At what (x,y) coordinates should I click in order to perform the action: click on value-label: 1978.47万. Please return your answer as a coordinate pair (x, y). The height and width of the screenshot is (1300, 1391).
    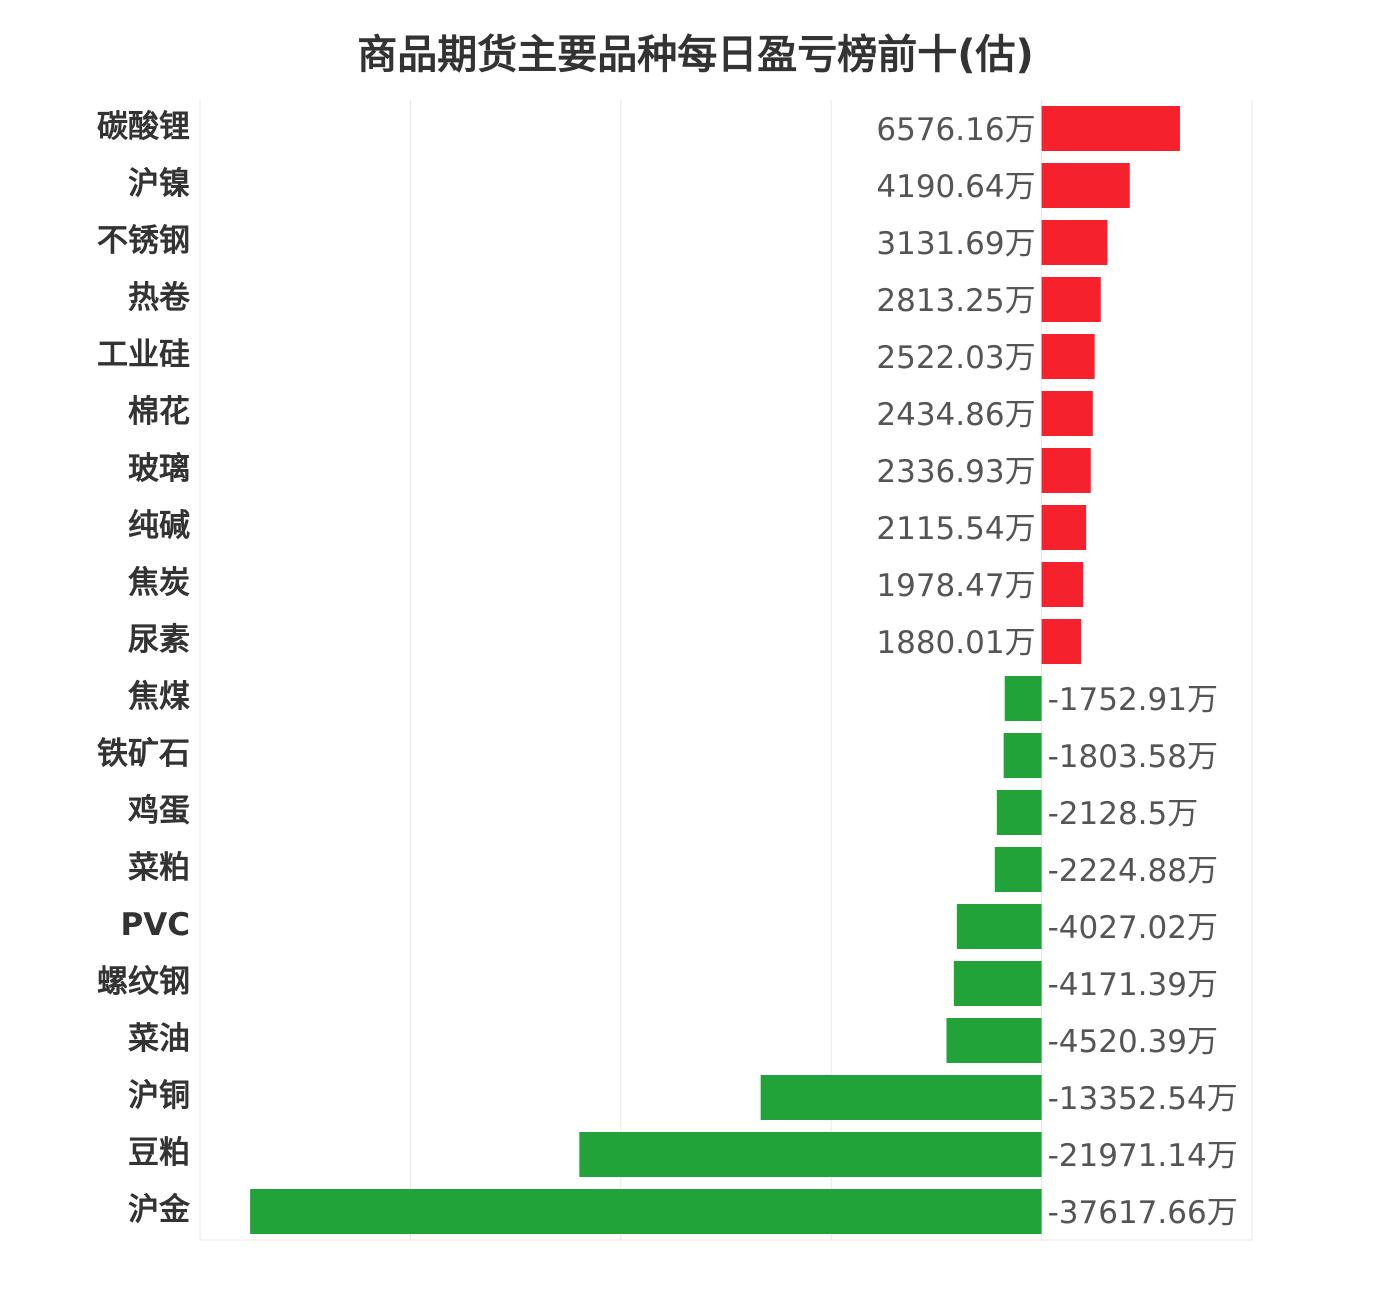
    Looking at the image, I should click on (955, 586).